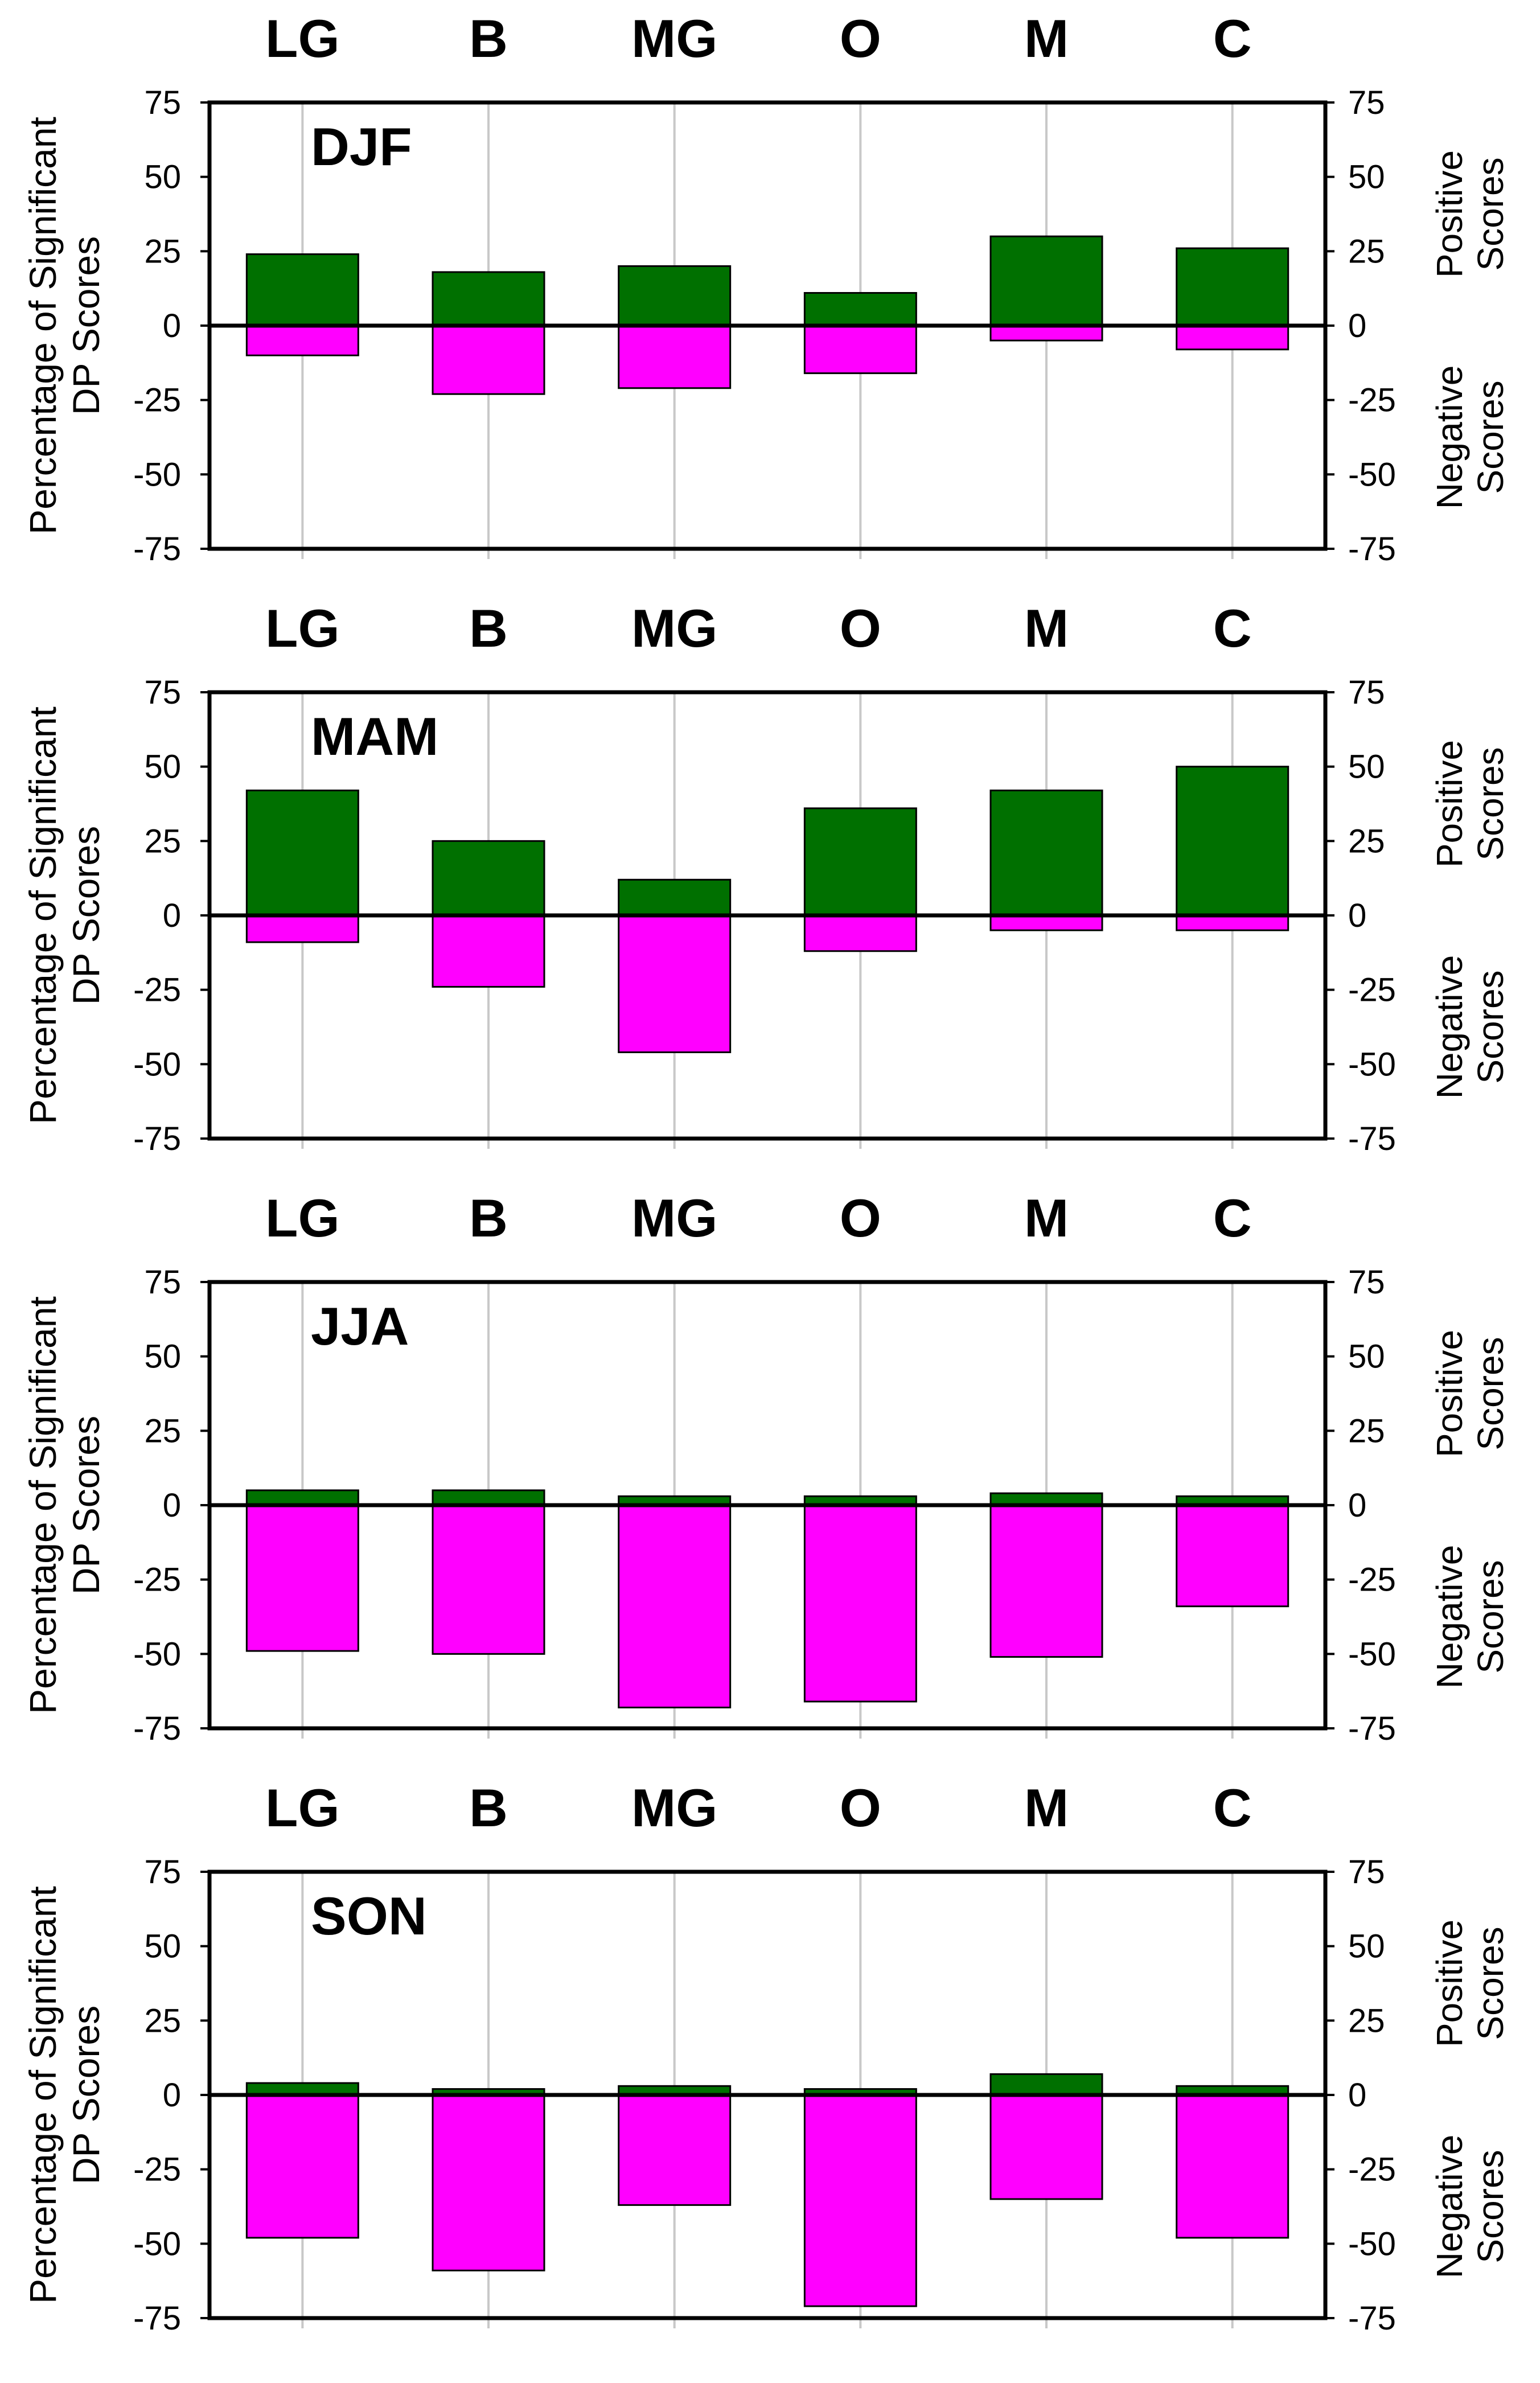 This screenshot has height=2383, width=1540. I want to click on season-label: MAM, so click(375, 736).